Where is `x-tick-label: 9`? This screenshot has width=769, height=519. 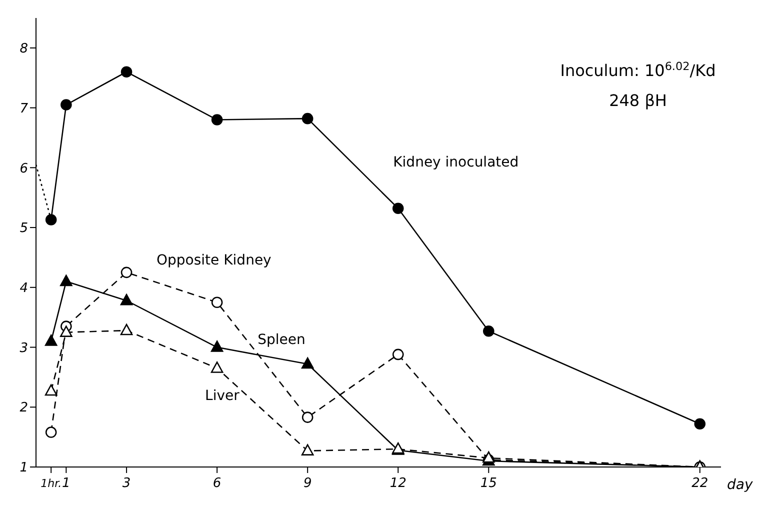 x-tick-label: 9 is located at coordinates (307, 483).